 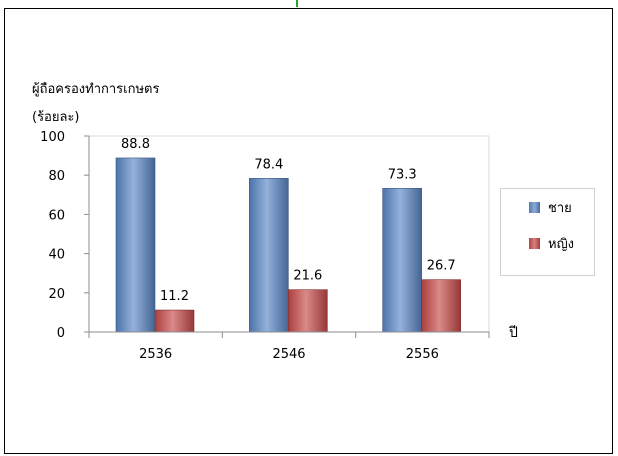 What do you see at coordinates (441, 306) in the screenshot?
I see `bar-2556-female` at bounding box center [441, 306].